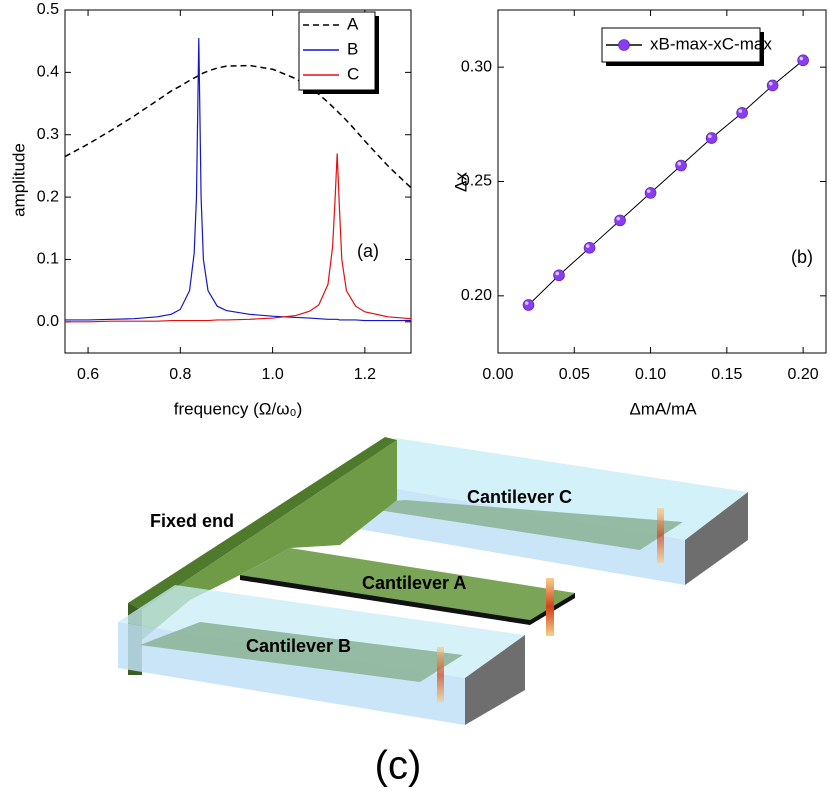  Describe the element at coordinates (398, 766) in the screenshot. I see `caption: (c)` at that location.